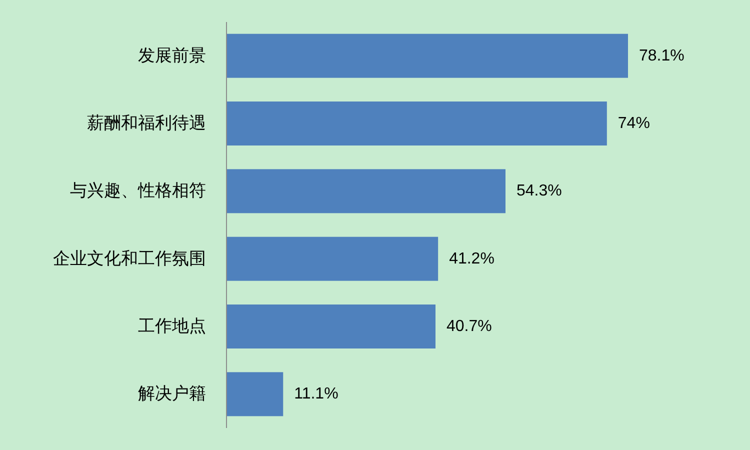  I want to click on category-label: 工作地点, so click(172, 326).